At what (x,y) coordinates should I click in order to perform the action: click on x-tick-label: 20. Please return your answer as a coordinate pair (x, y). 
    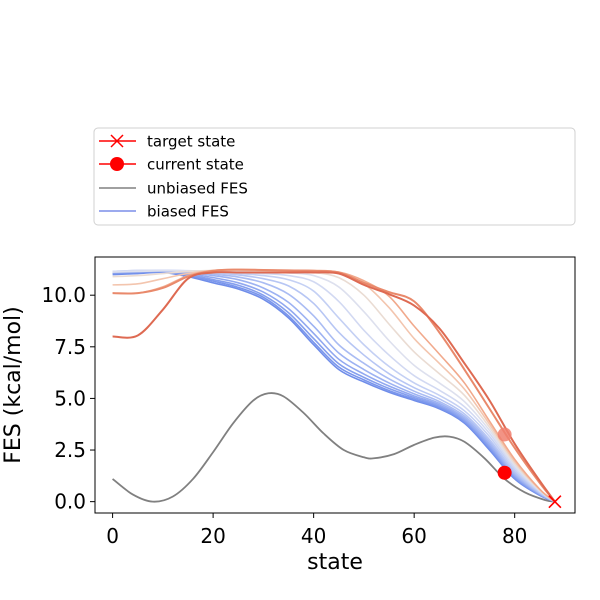
    Looking at the image, I should click on (212, 536).